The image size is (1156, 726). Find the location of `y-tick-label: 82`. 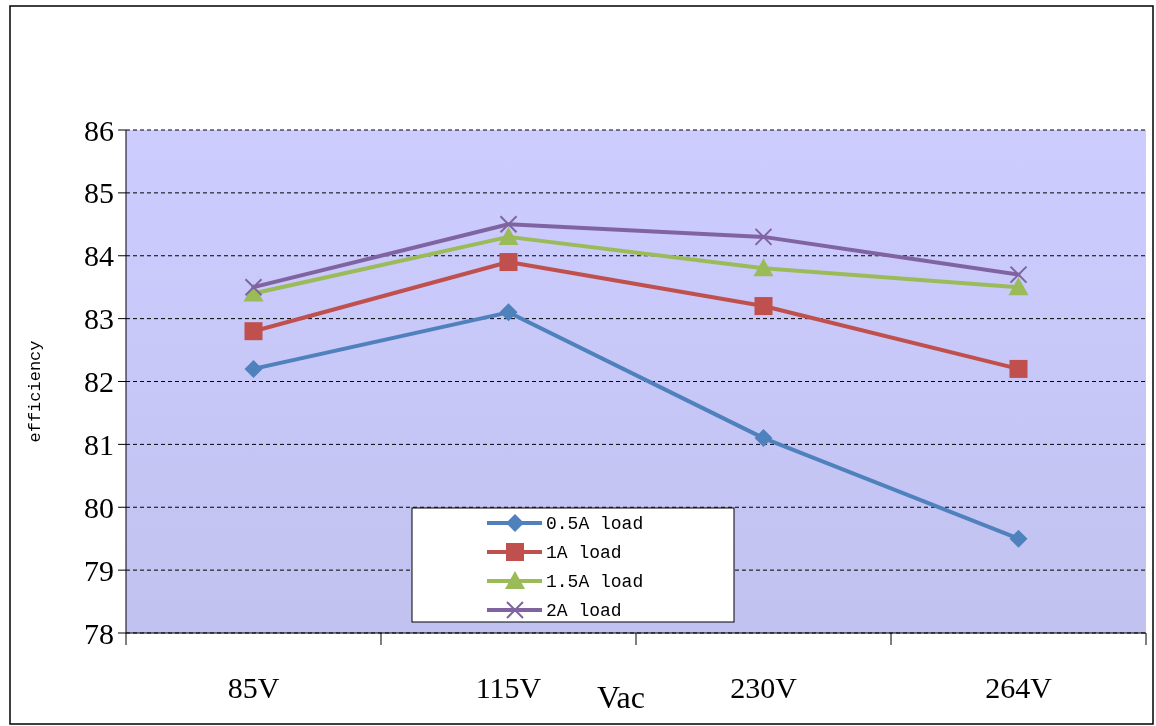

y-tick-label: 82 is located at coordinates (99, 381).